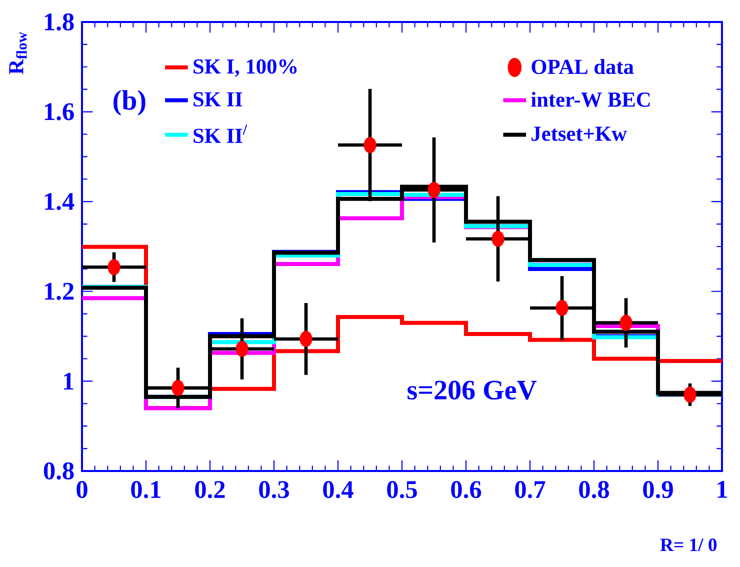 The height and width of the screenshot is (567, 740). Describe the element at coordinates (59, 291) in the screenshot. I see `y-tick-label: 1.2` at that location.